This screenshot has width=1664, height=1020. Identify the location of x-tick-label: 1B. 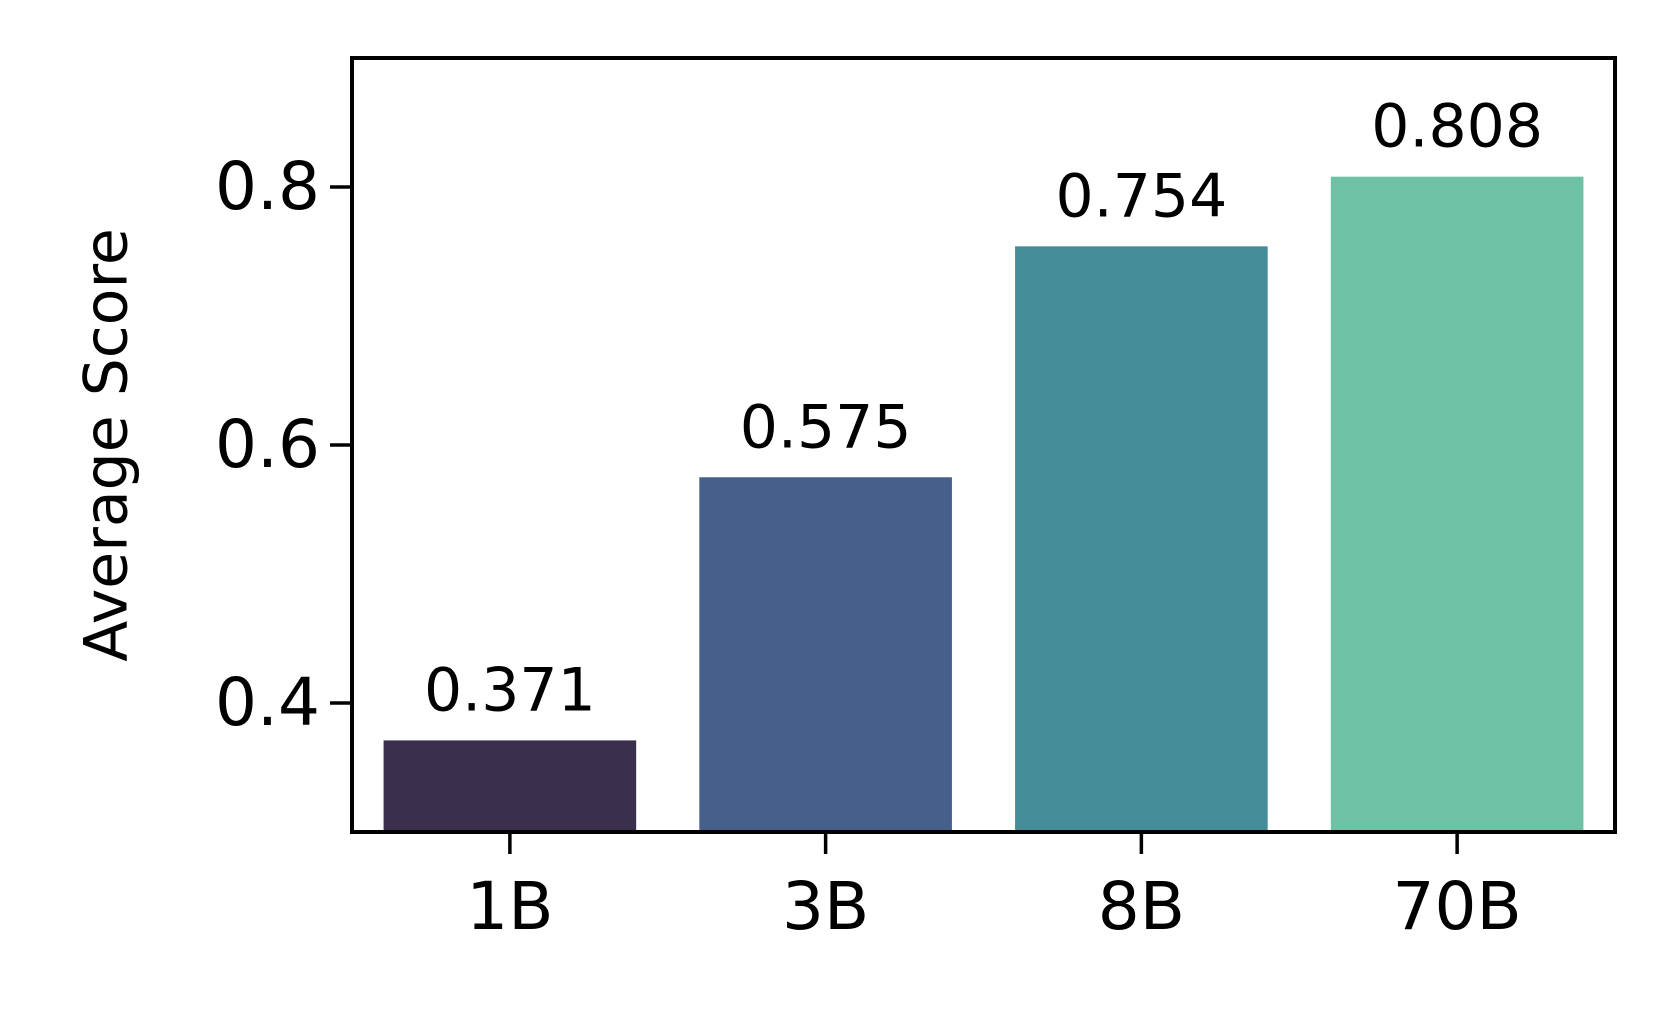
(509, 906).